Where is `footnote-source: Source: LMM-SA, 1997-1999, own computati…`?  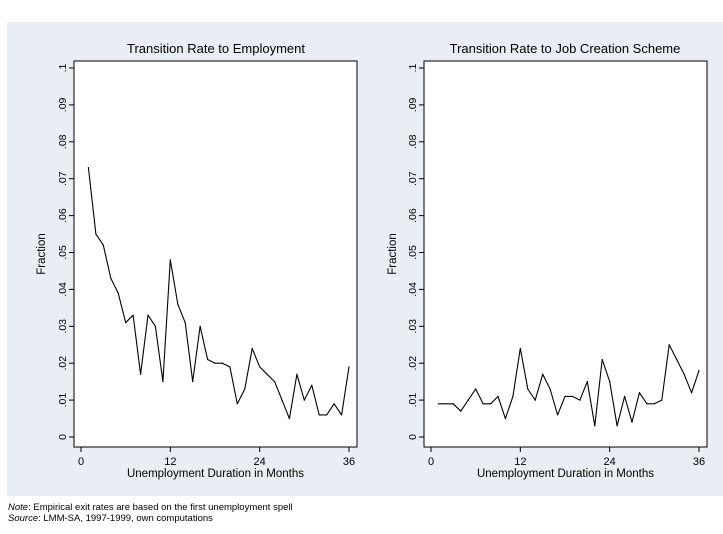
footnote-source: Source: LMM-SA, 1997-1999, own computati… is located at coordinates (110, 518).